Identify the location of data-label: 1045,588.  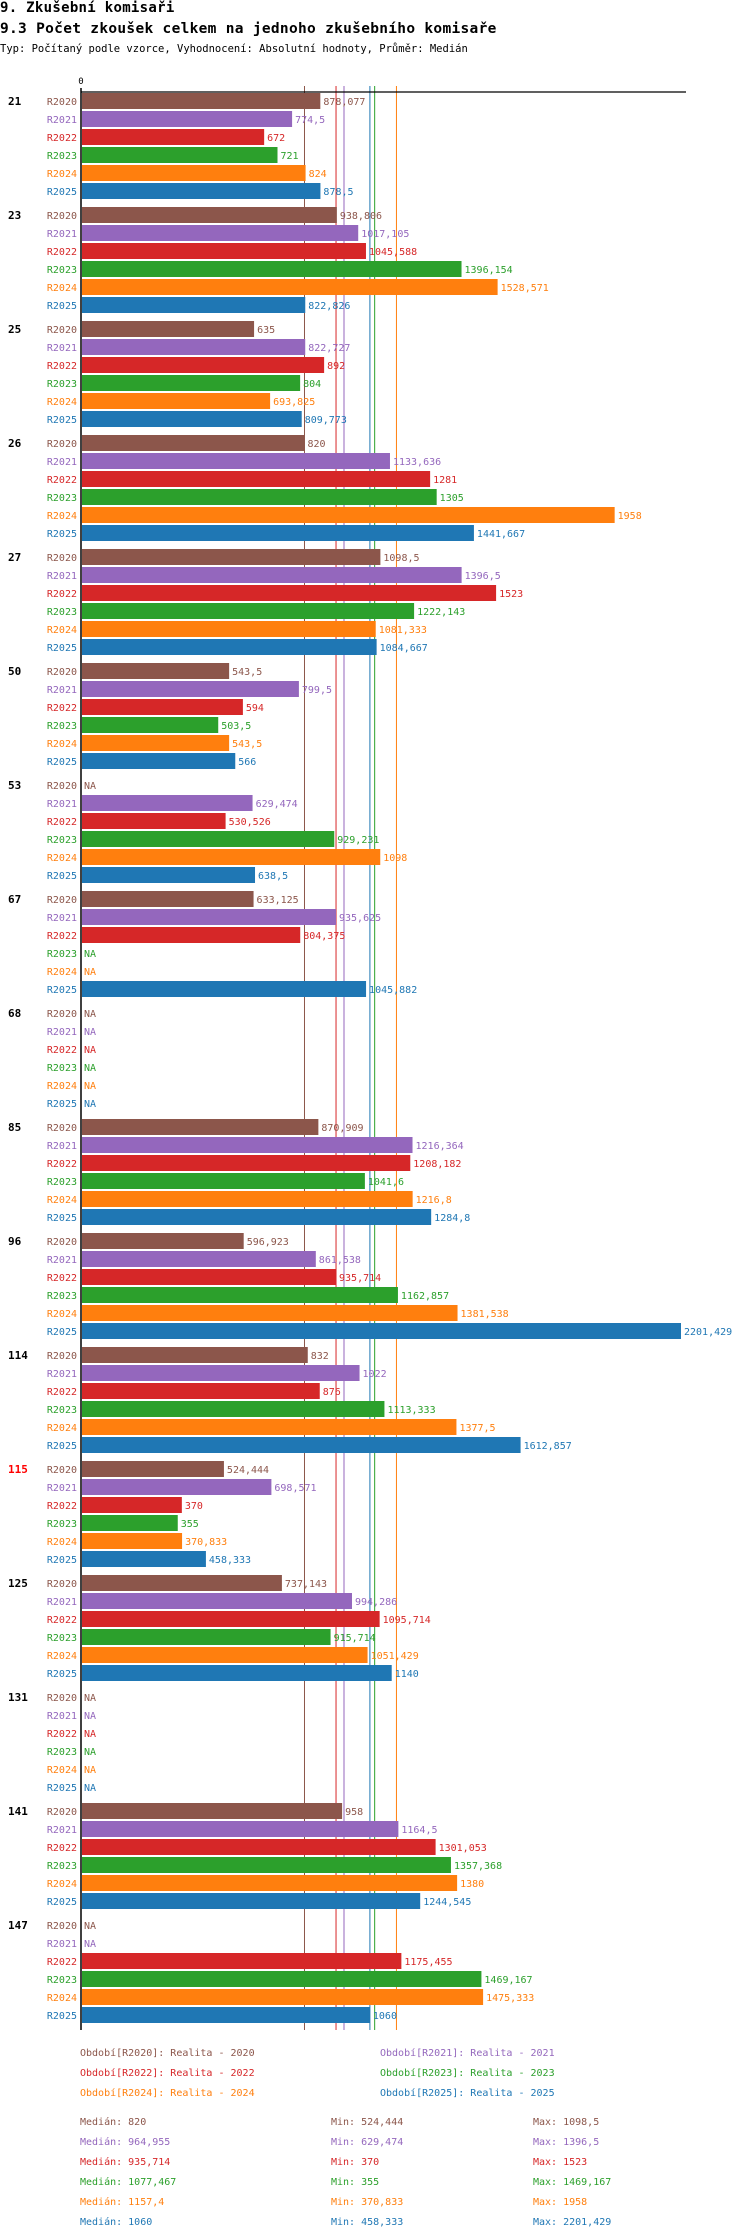
(393, 252).